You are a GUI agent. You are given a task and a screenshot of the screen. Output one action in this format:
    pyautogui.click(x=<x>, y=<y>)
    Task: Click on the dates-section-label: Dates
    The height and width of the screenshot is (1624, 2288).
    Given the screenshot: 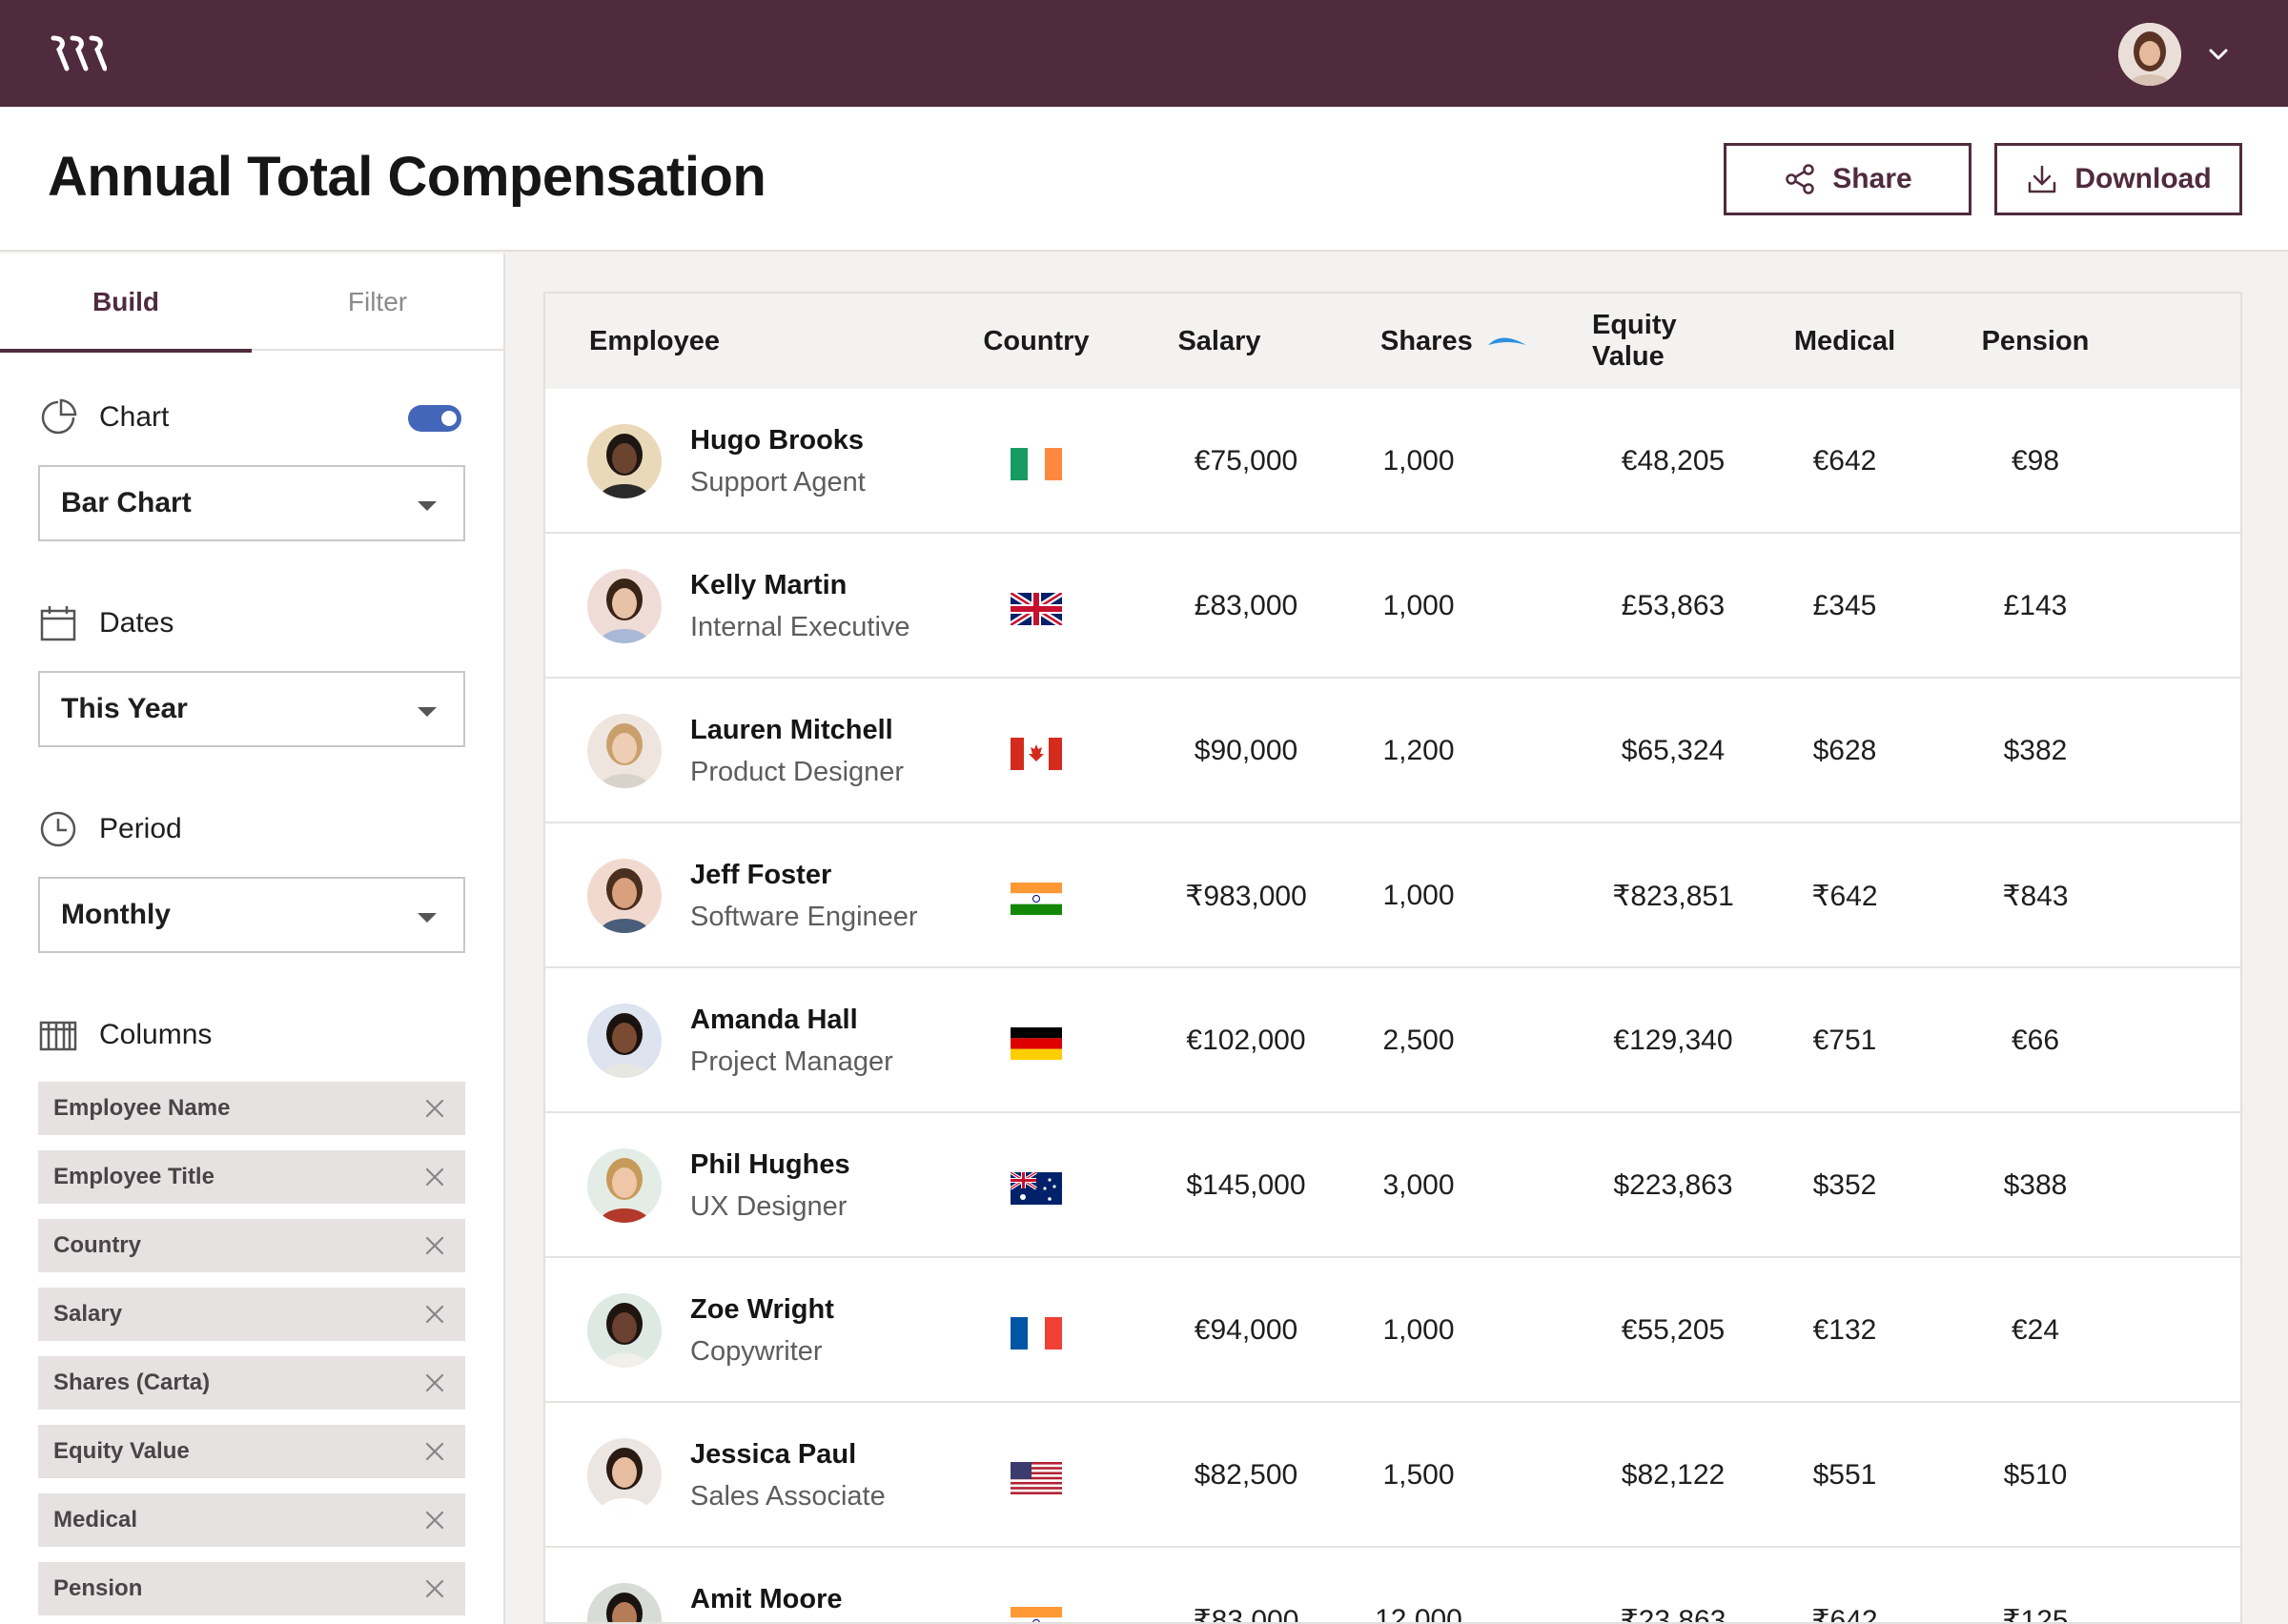 What is the action you would take?
    pyautogui.click(x=106, y=623)
    